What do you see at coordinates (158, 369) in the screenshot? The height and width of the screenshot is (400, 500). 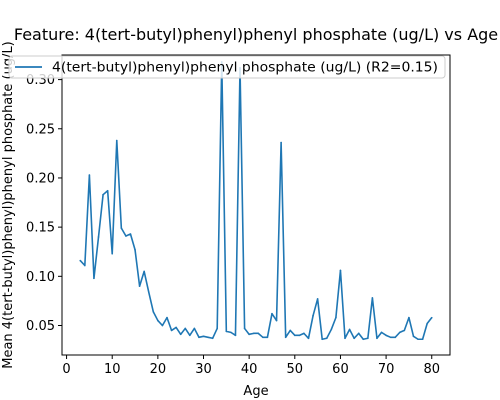 I see `x-tick-label: 20` at bounding box center [158, 369].